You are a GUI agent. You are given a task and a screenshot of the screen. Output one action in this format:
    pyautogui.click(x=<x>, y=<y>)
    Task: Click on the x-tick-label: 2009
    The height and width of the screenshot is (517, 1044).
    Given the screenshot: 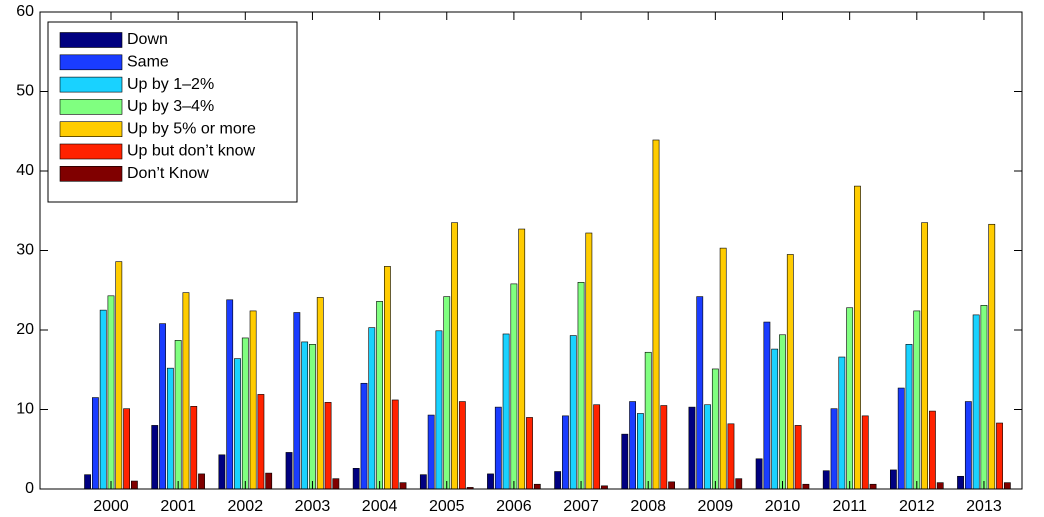 What is the action you would take?
    pyautogui.click(x=716, y=506)
    